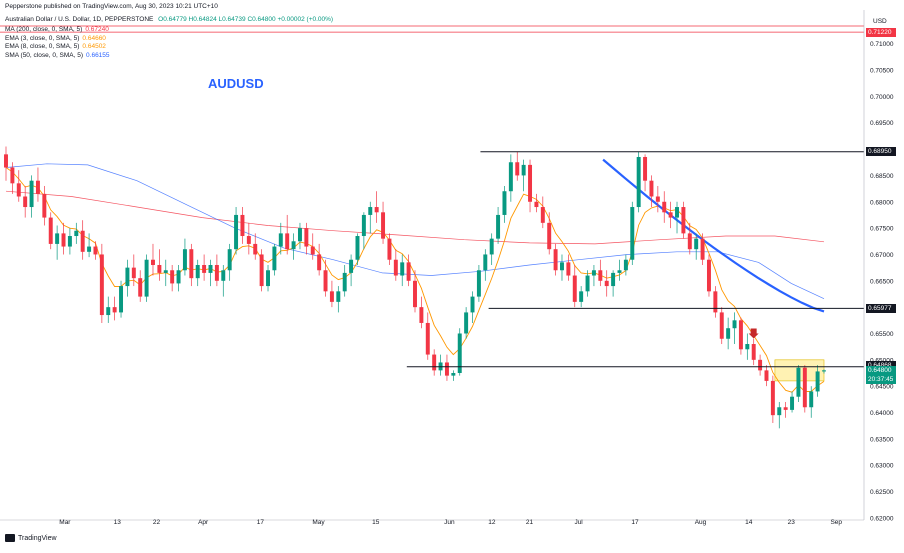 This screenshot has height=553, width=904. I want to click on tradingview-logo-icon, so click(10, 538).